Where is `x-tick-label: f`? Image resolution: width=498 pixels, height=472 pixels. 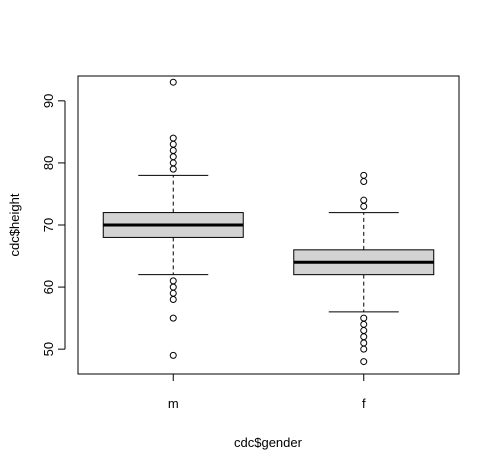 x-tick-label: f is located at coordinates (364, 403).